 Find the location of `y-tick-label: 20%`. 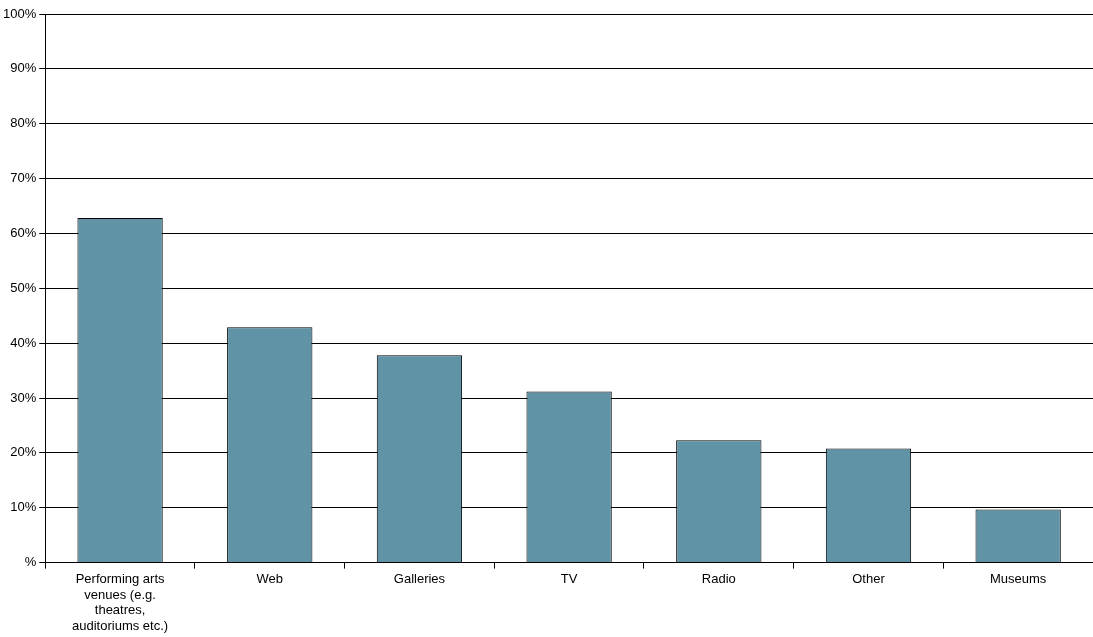

y-tick-label: 20% is located at coordinates (23, 452).